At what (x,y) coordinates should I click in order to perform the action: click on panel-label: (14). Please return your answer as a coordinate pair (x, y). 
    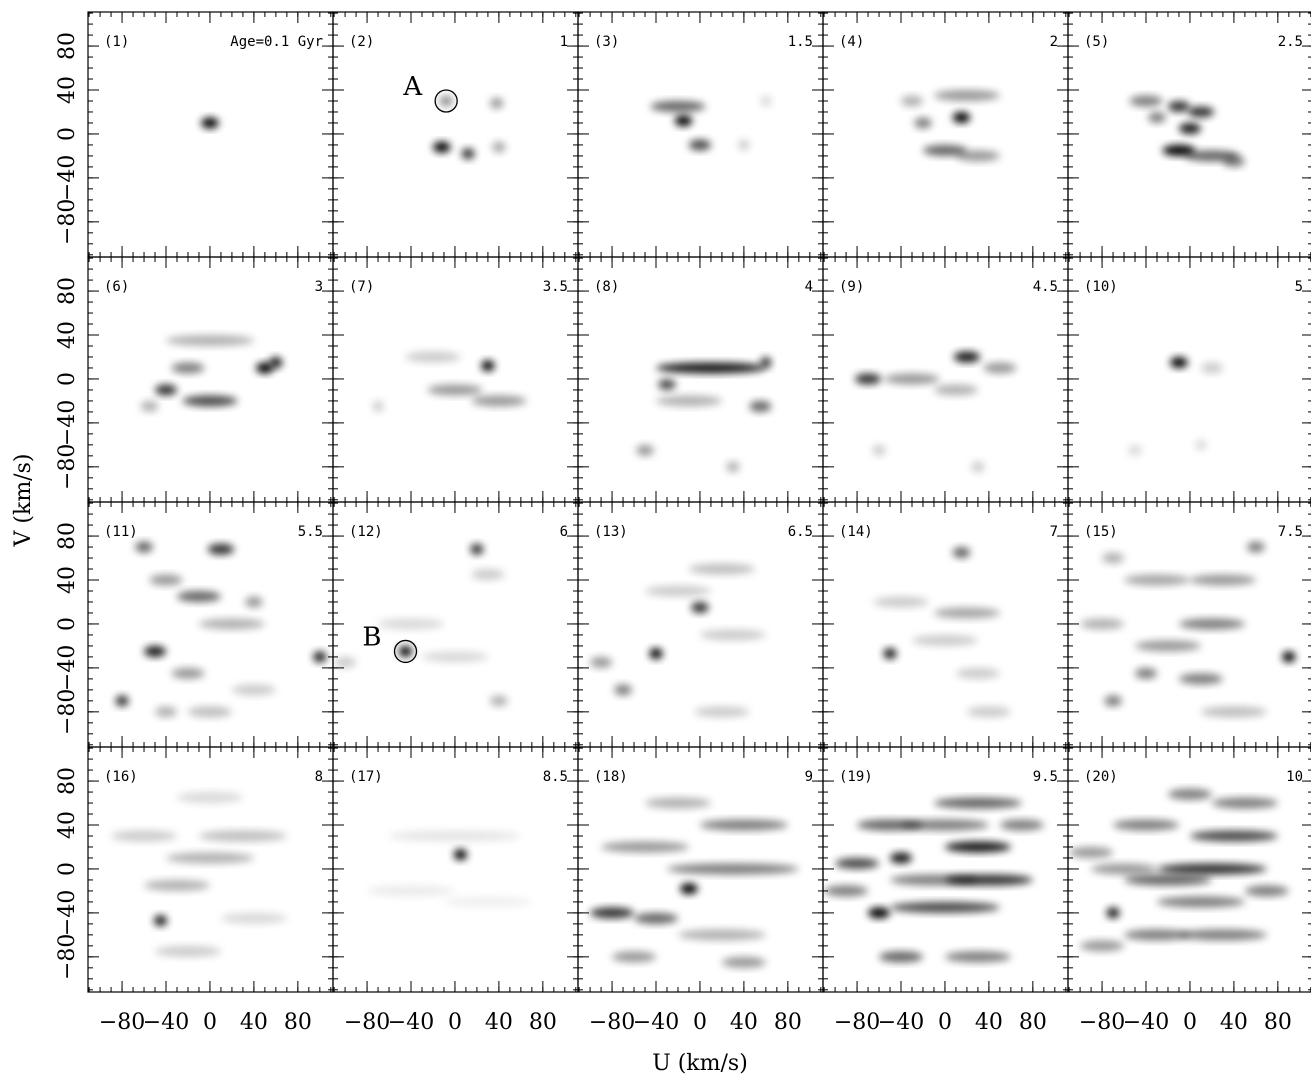
    Looking at the image, I should click on (856, 532).